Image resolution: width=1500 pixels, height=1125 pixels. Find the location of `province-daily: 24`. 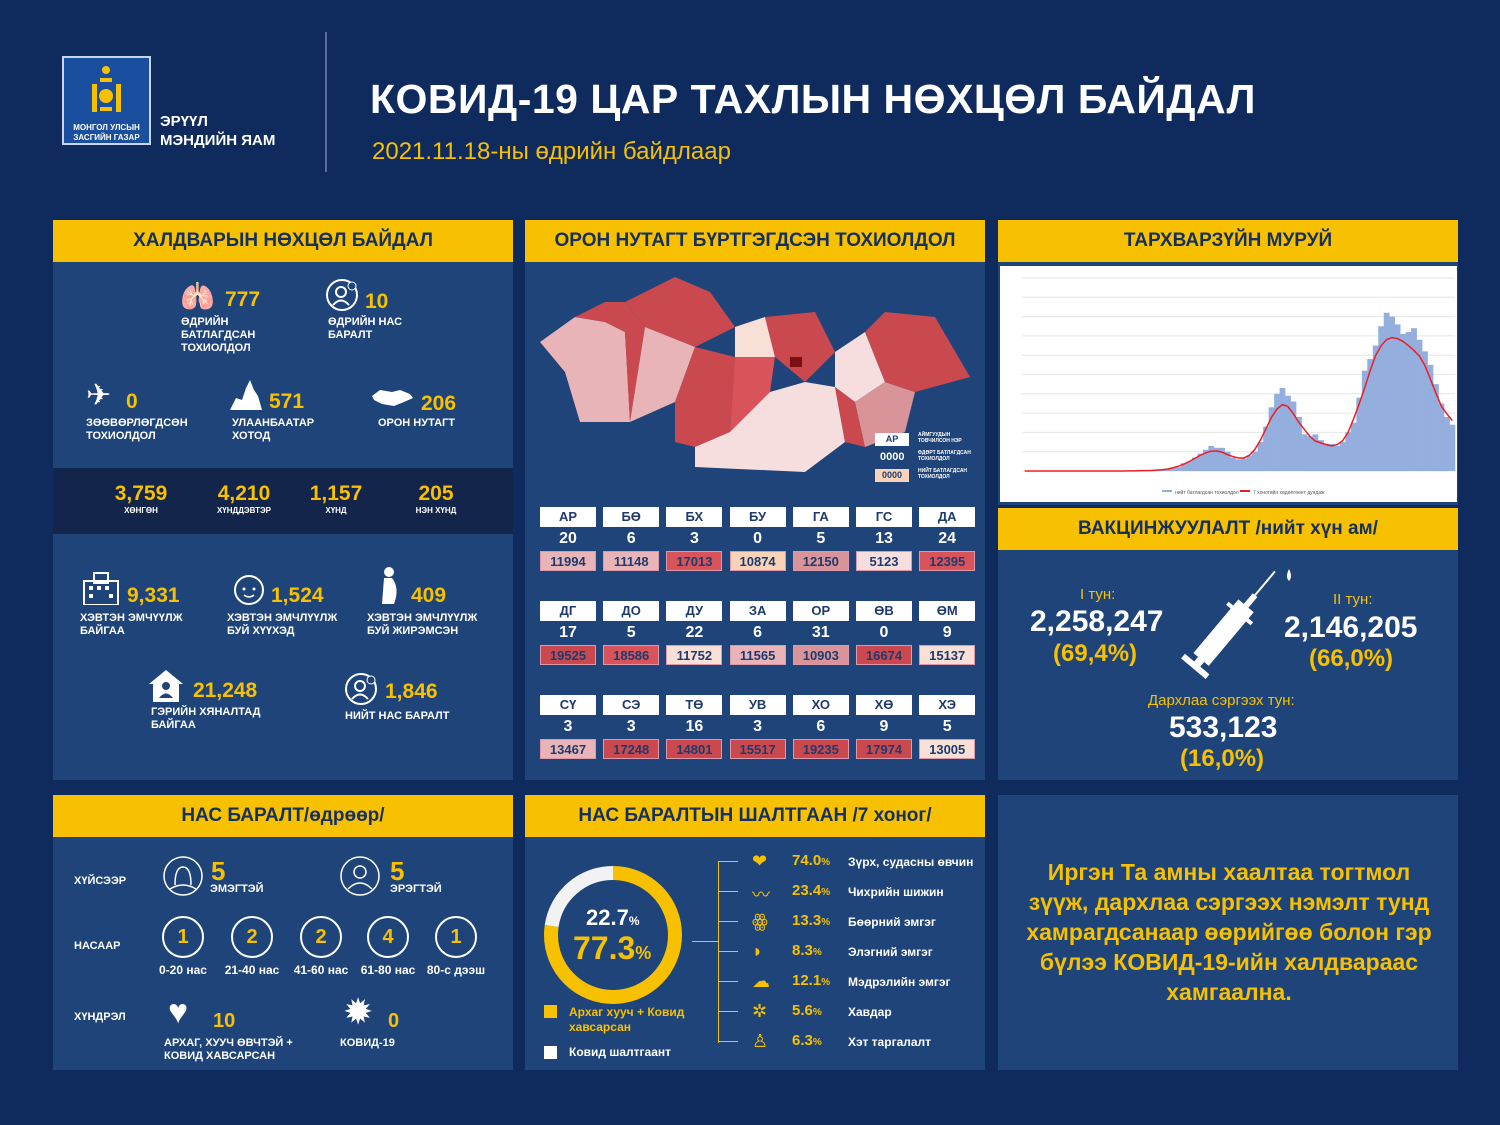

province-daily: 24 is located at coordinates (947, 538).